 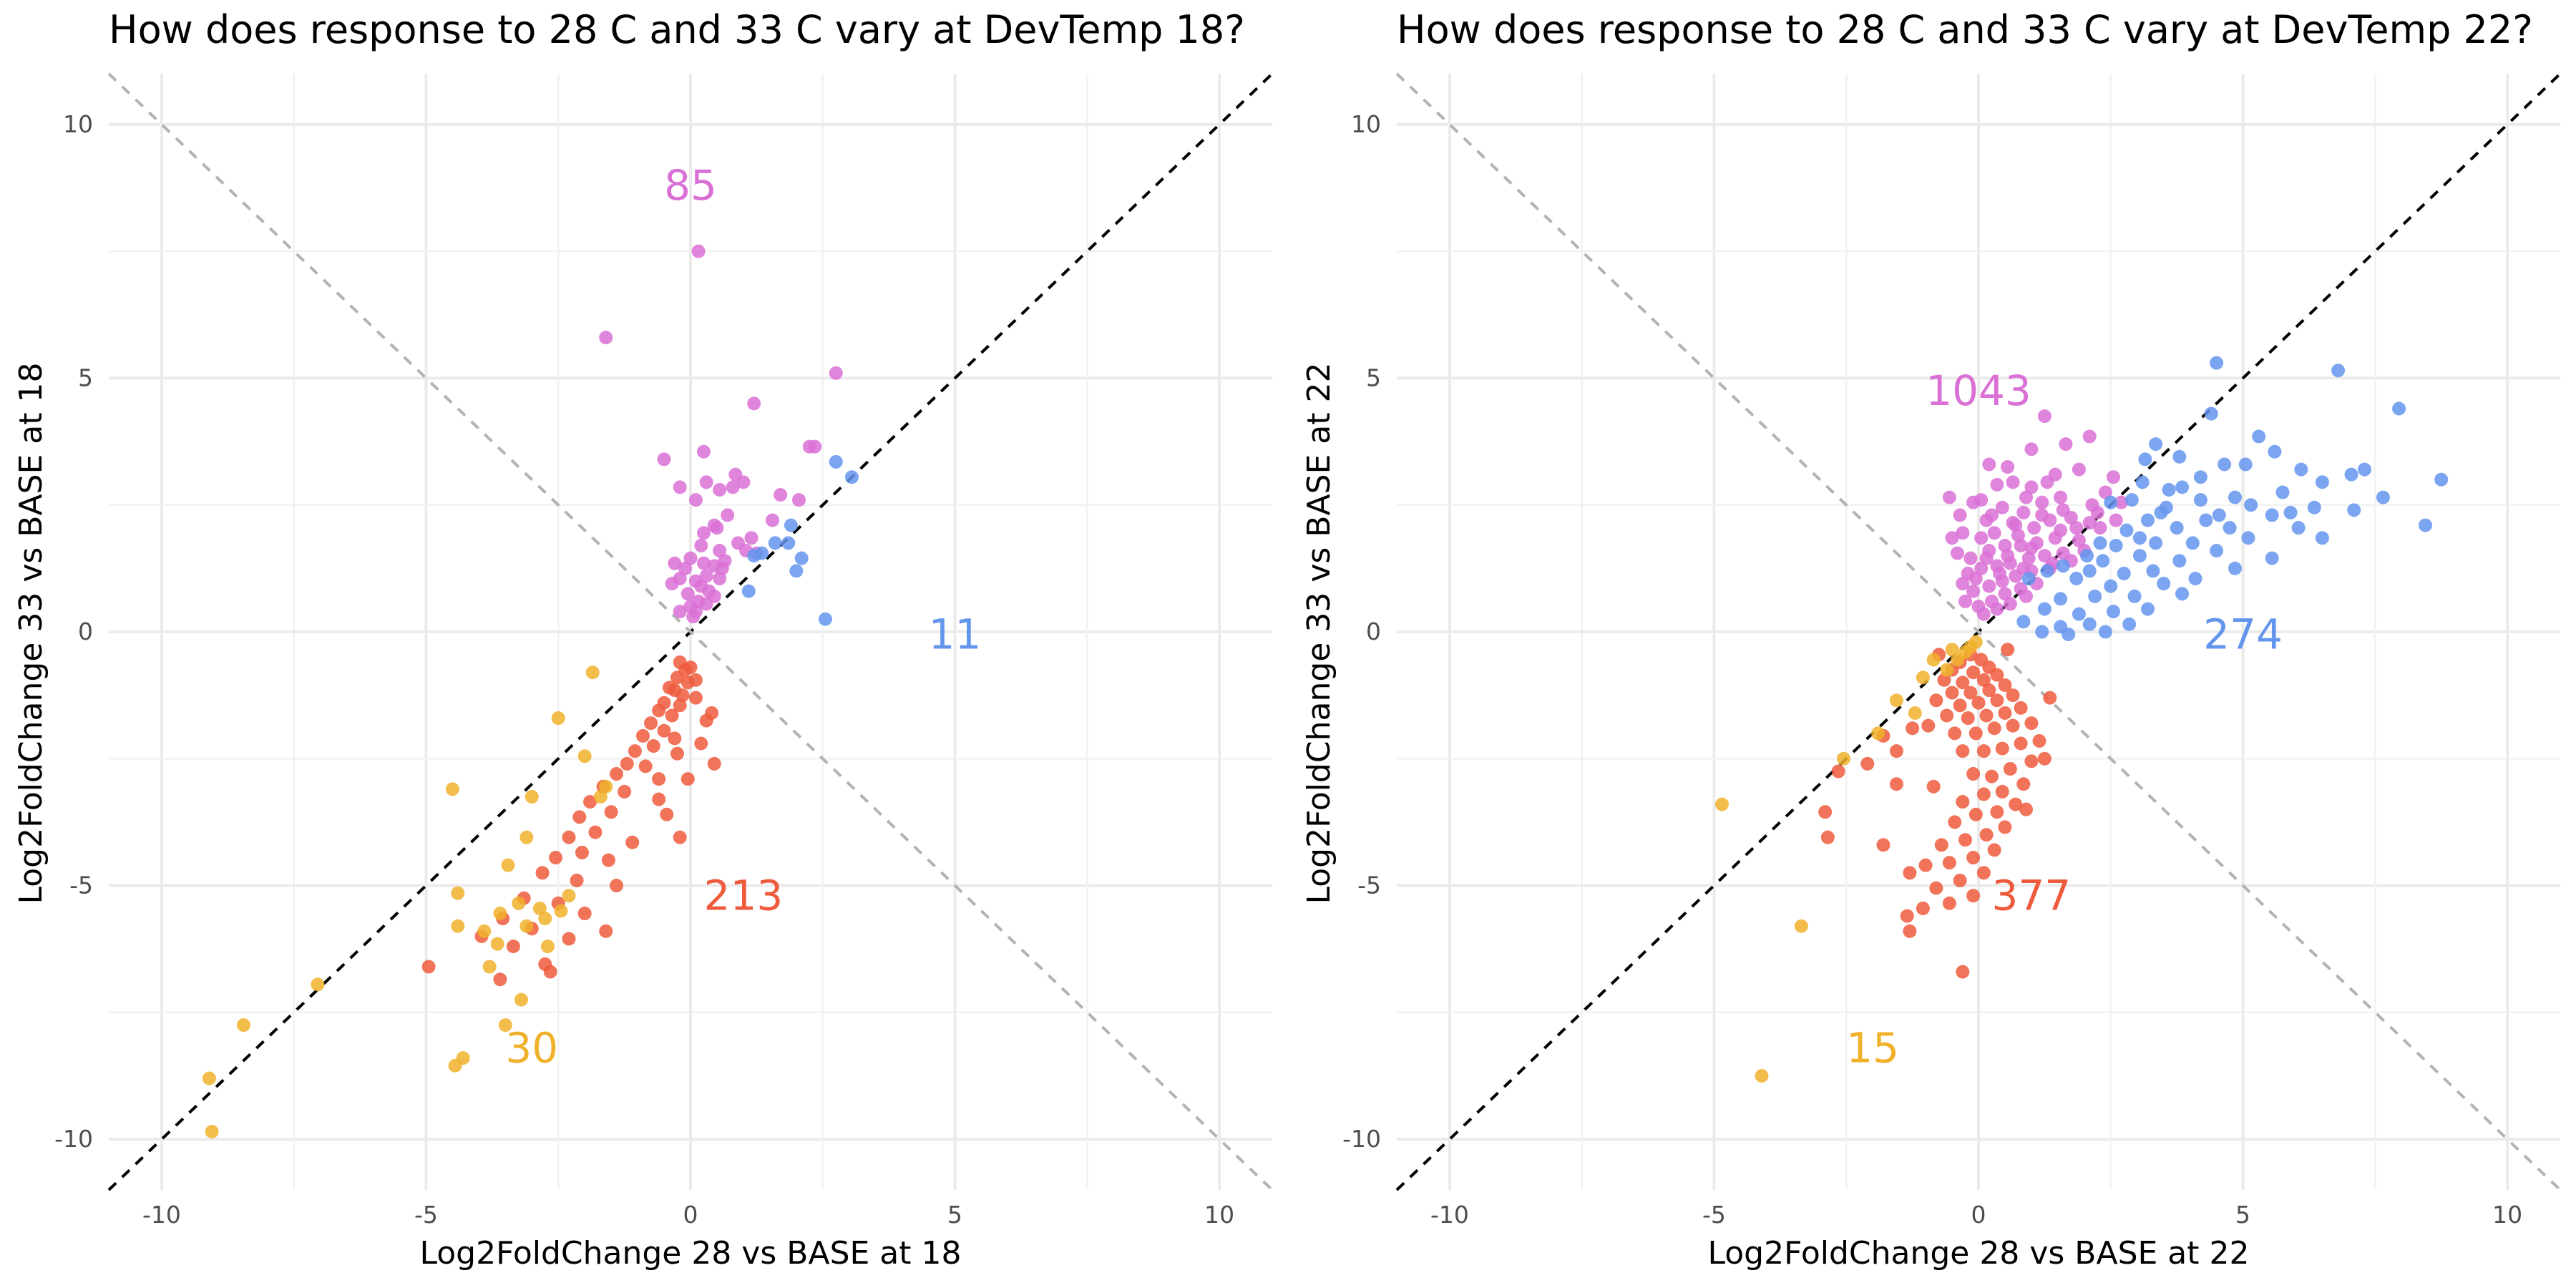 What do you see at coordinates (78, 124) in the screenshot?
I see `y-tick-label: 10` at bounding box center [78, 124].